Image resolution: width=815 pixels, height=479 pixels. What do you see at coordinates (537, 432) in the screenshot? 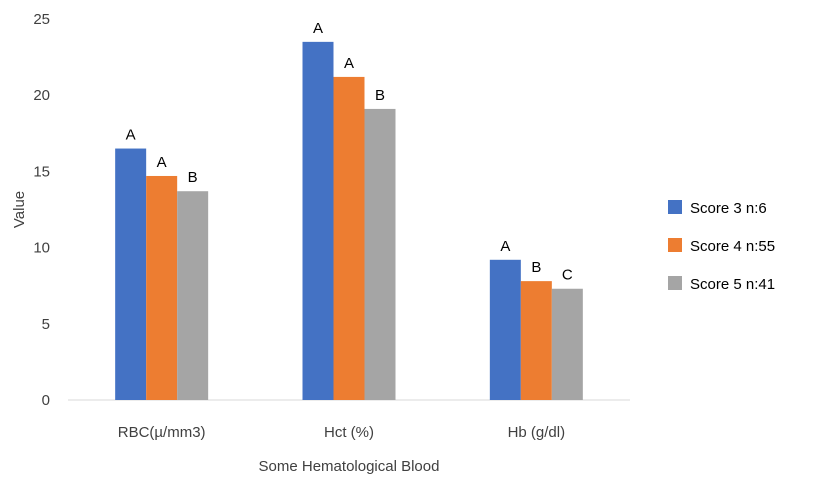
I see `x-category-label: Hb (g/dl)` at bounding box center [537, 432].